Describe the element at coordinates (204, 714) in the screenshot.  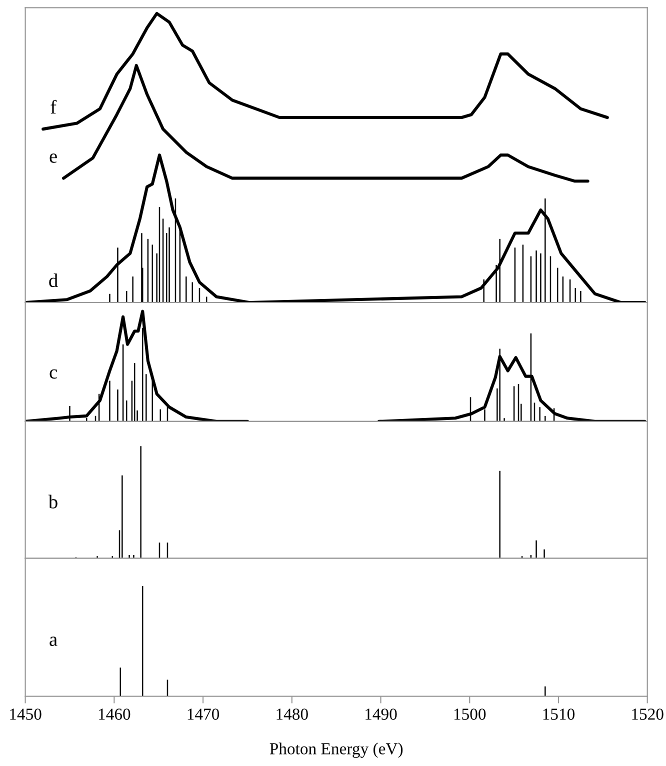
I see `x-tick-label: 1470` at that location.